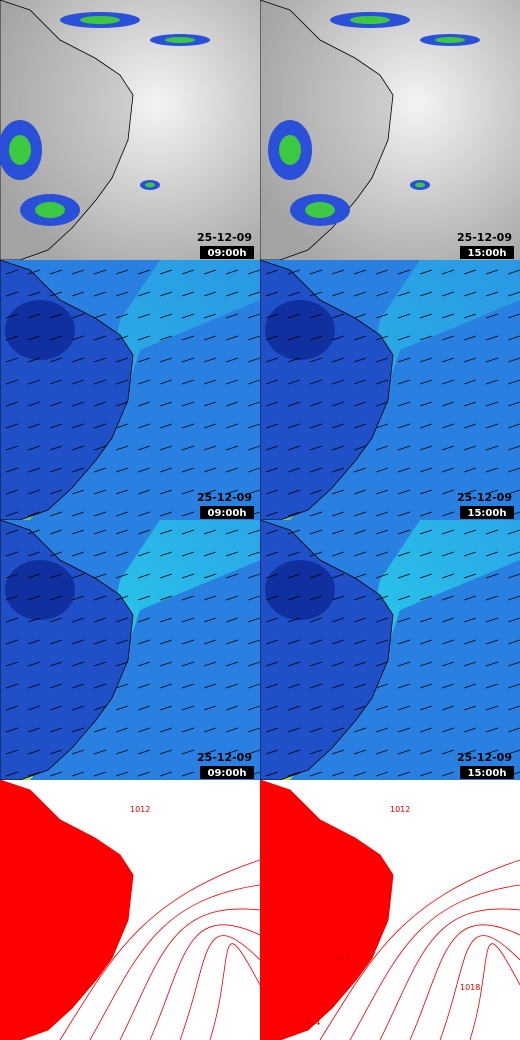 The height and width of the screenshot is (1040, 520). What do you see at coordinates (487, 512) in the screenshot?
I see `time-box` at bounding box center [487, 512].